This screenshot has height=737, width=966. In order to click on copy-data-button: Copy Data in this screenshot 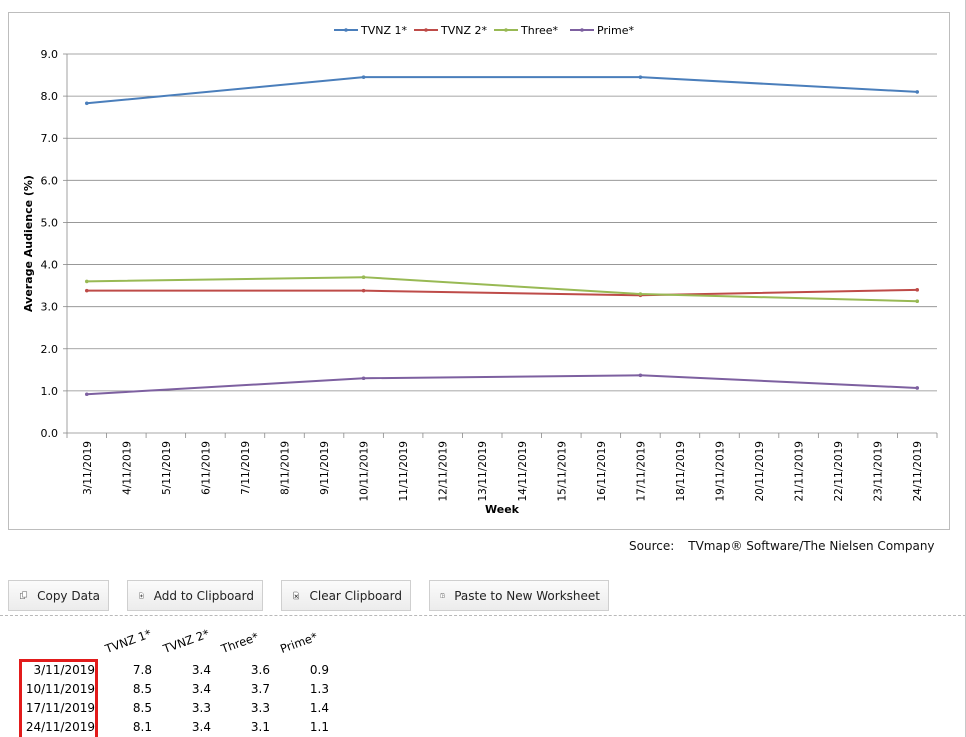, I will do `click(58, 595)`.